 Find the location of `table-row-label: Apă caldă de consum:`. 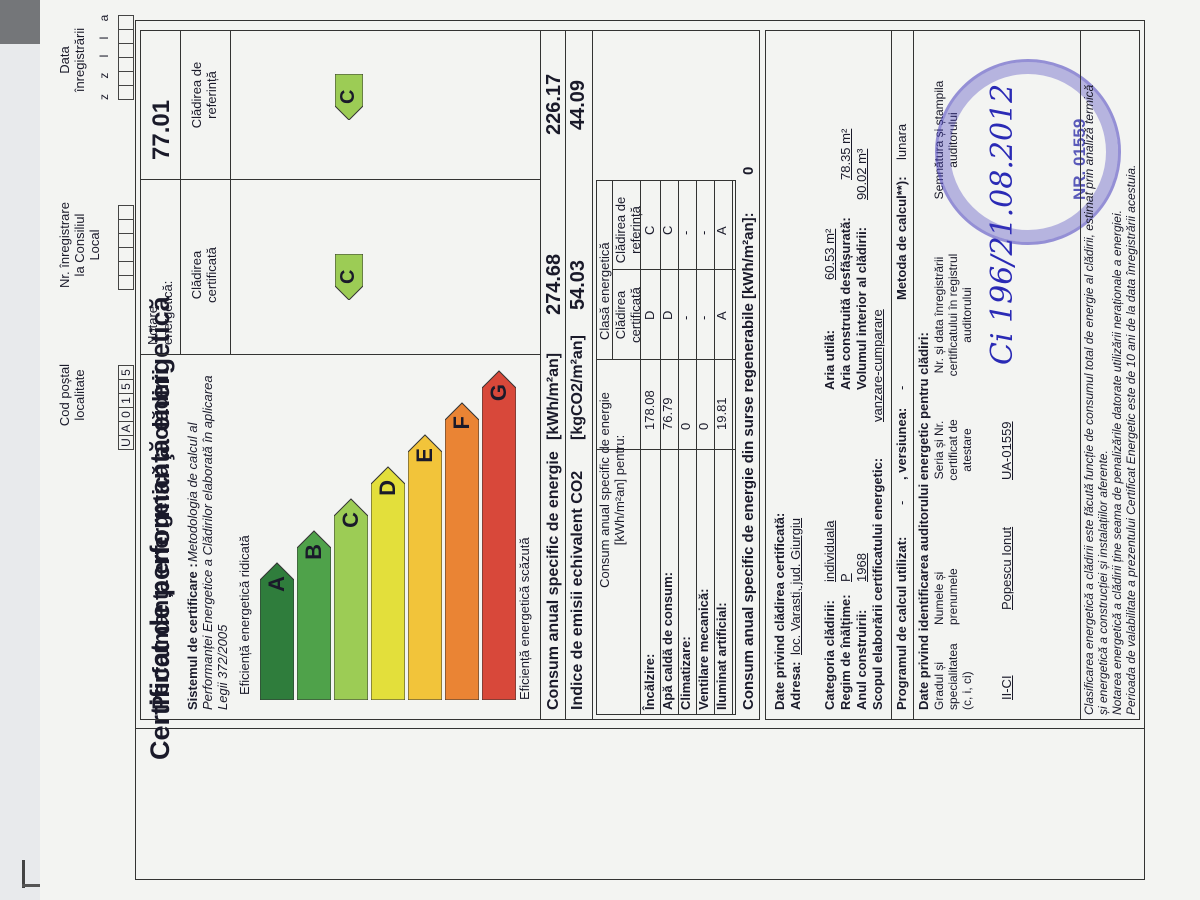

table-row-label: Apă caldă de consum: is located at coordinates (667, 641).